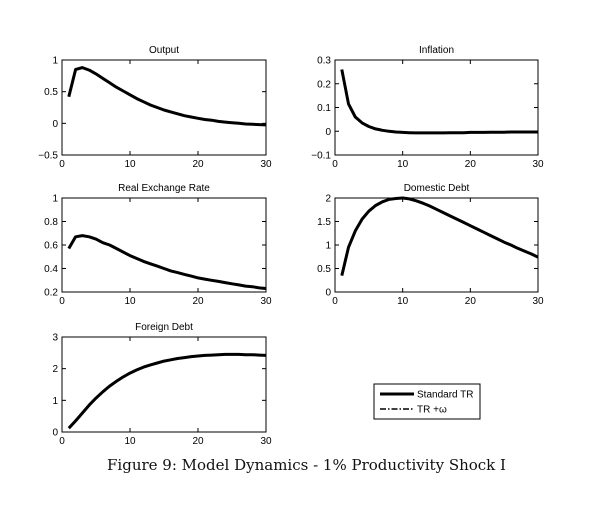  Describe the element at coordinates (164, 327) in the screenshot. I see `panel-title: Foreign Debt` at that location.